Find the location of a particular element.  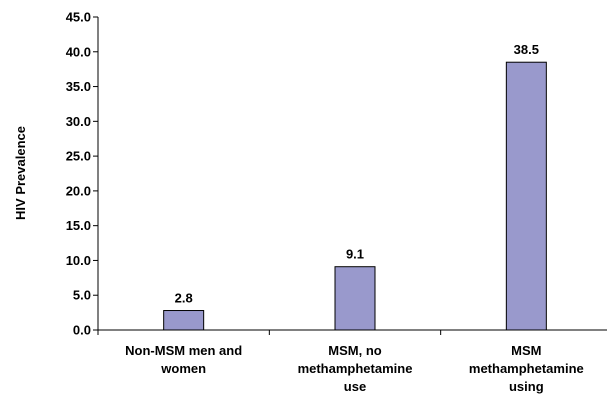

x-category-label: use is located at coordinates (355, 386).